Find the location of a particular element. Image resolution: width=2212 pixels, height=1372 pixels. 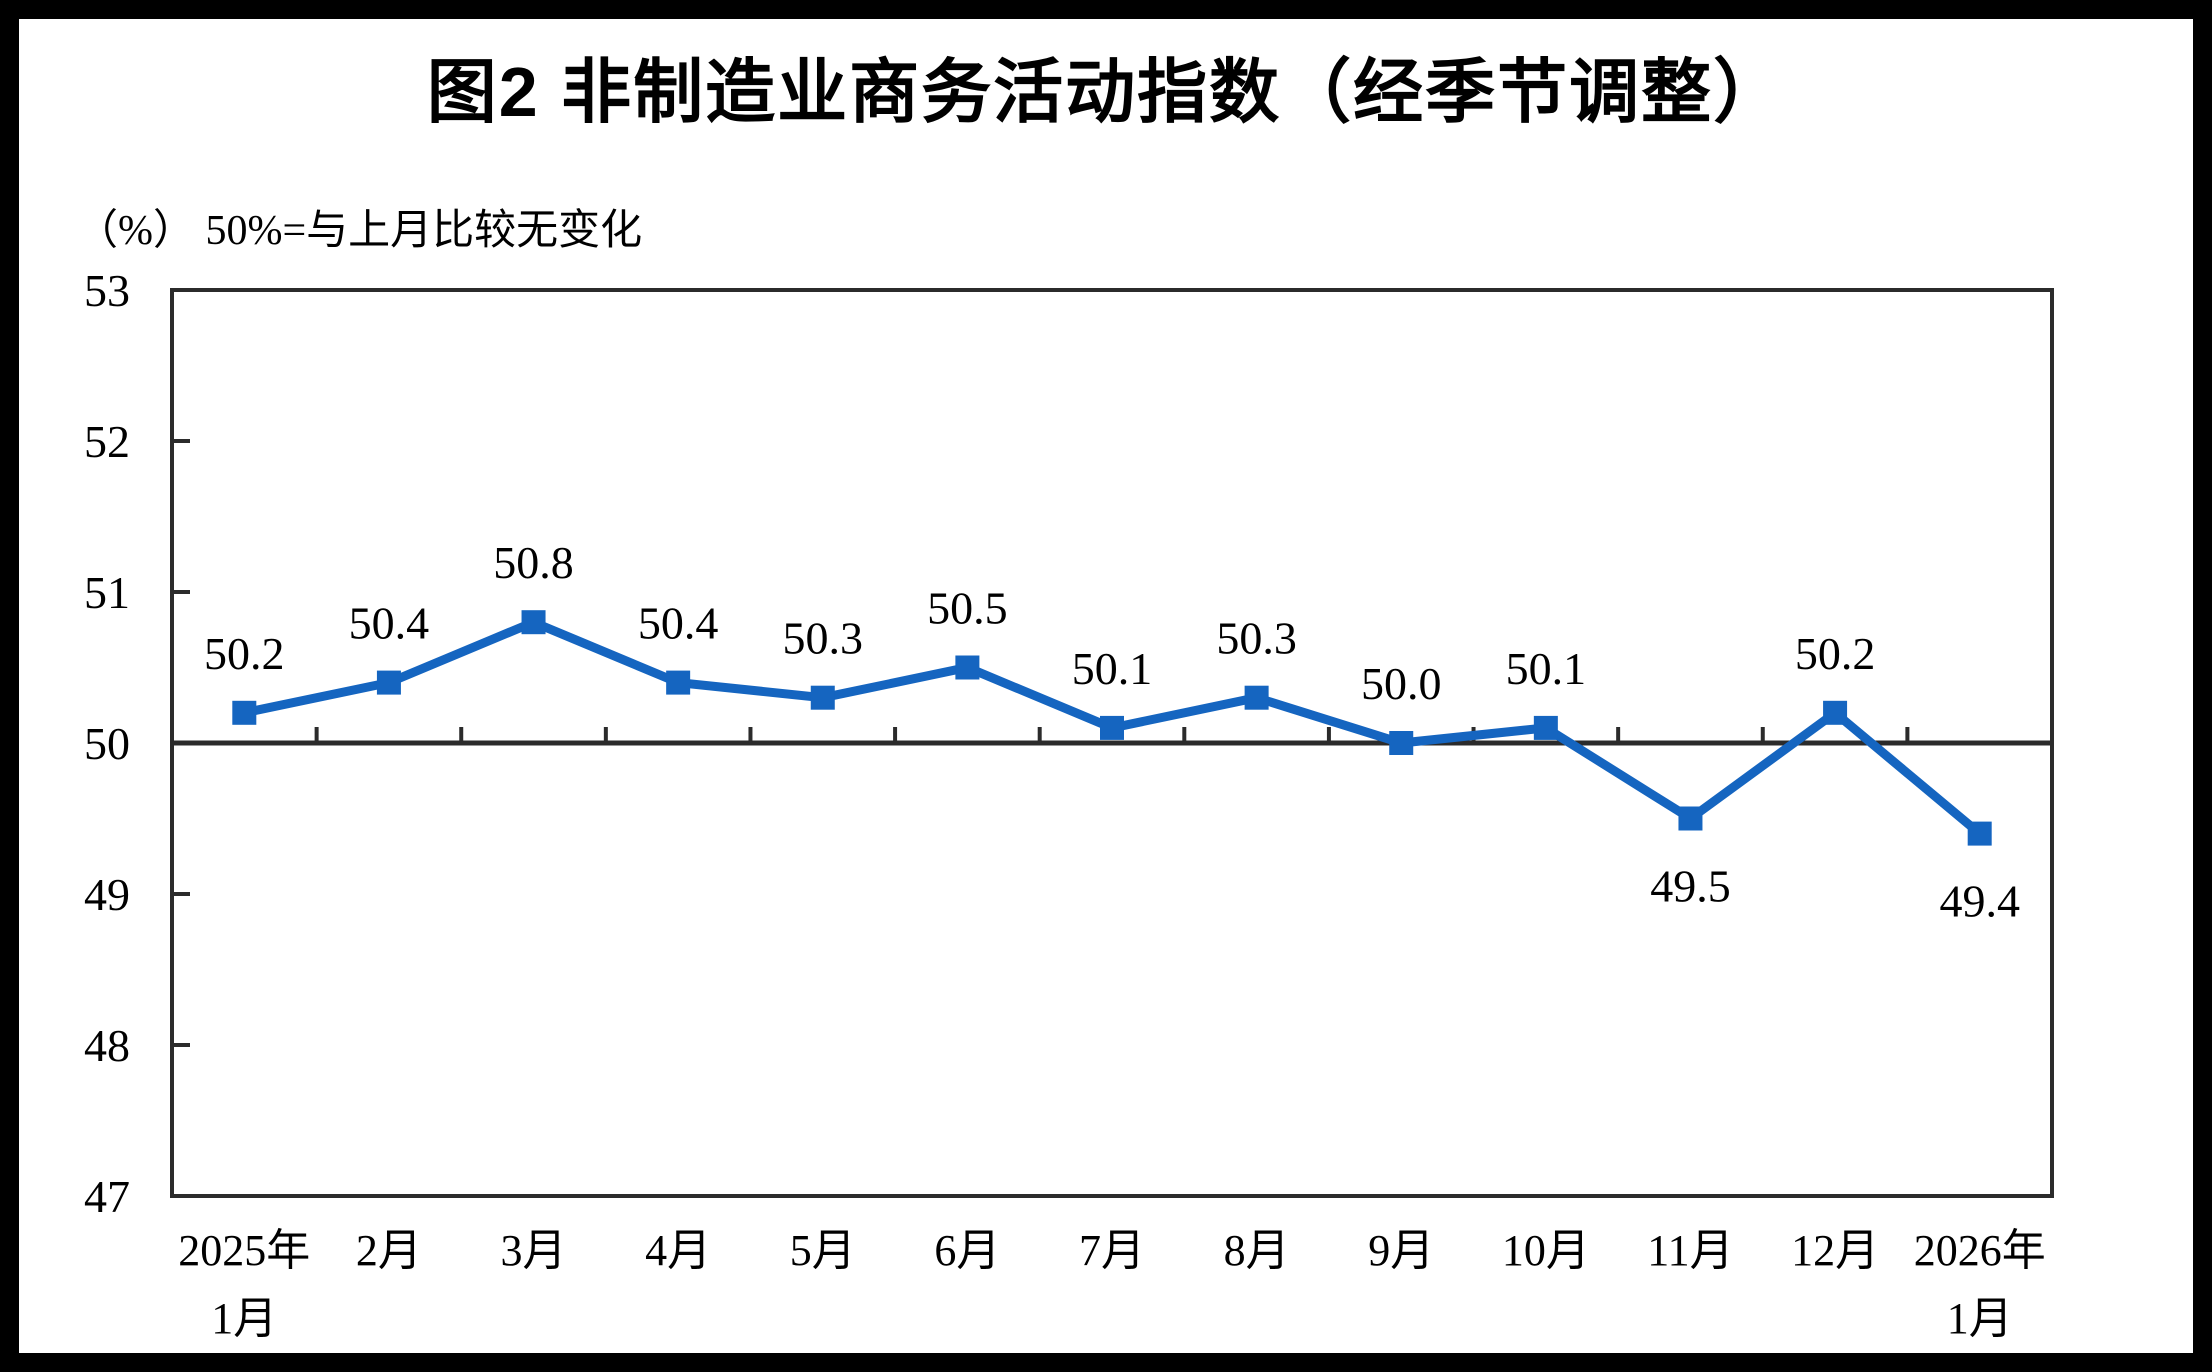

x-axis-tick-label: 12月 is located at coordinates (1835, 1250).